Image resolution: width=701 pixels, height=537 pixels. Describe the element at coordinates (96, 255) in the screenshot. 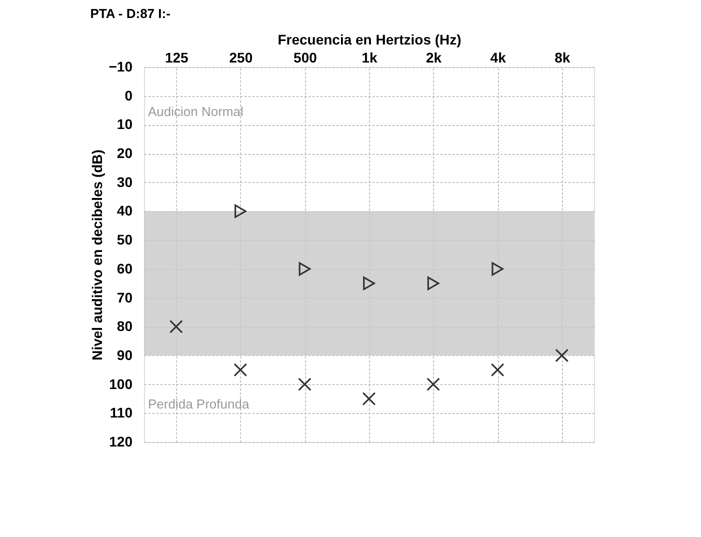

I see `y-axis-title: Nivel auditivo en decibeles (dB)` at that location.